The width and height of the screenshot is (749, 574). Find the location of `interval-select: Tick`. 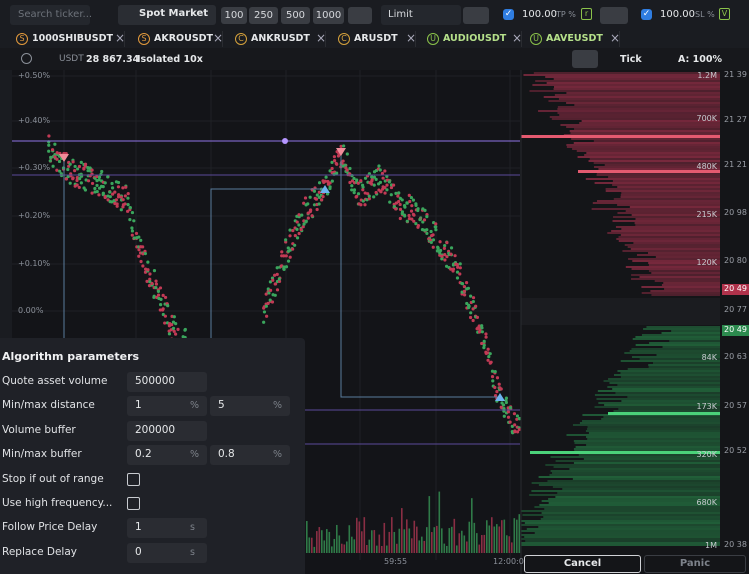

interval-select: Tick is located at coordinates (631, 59).